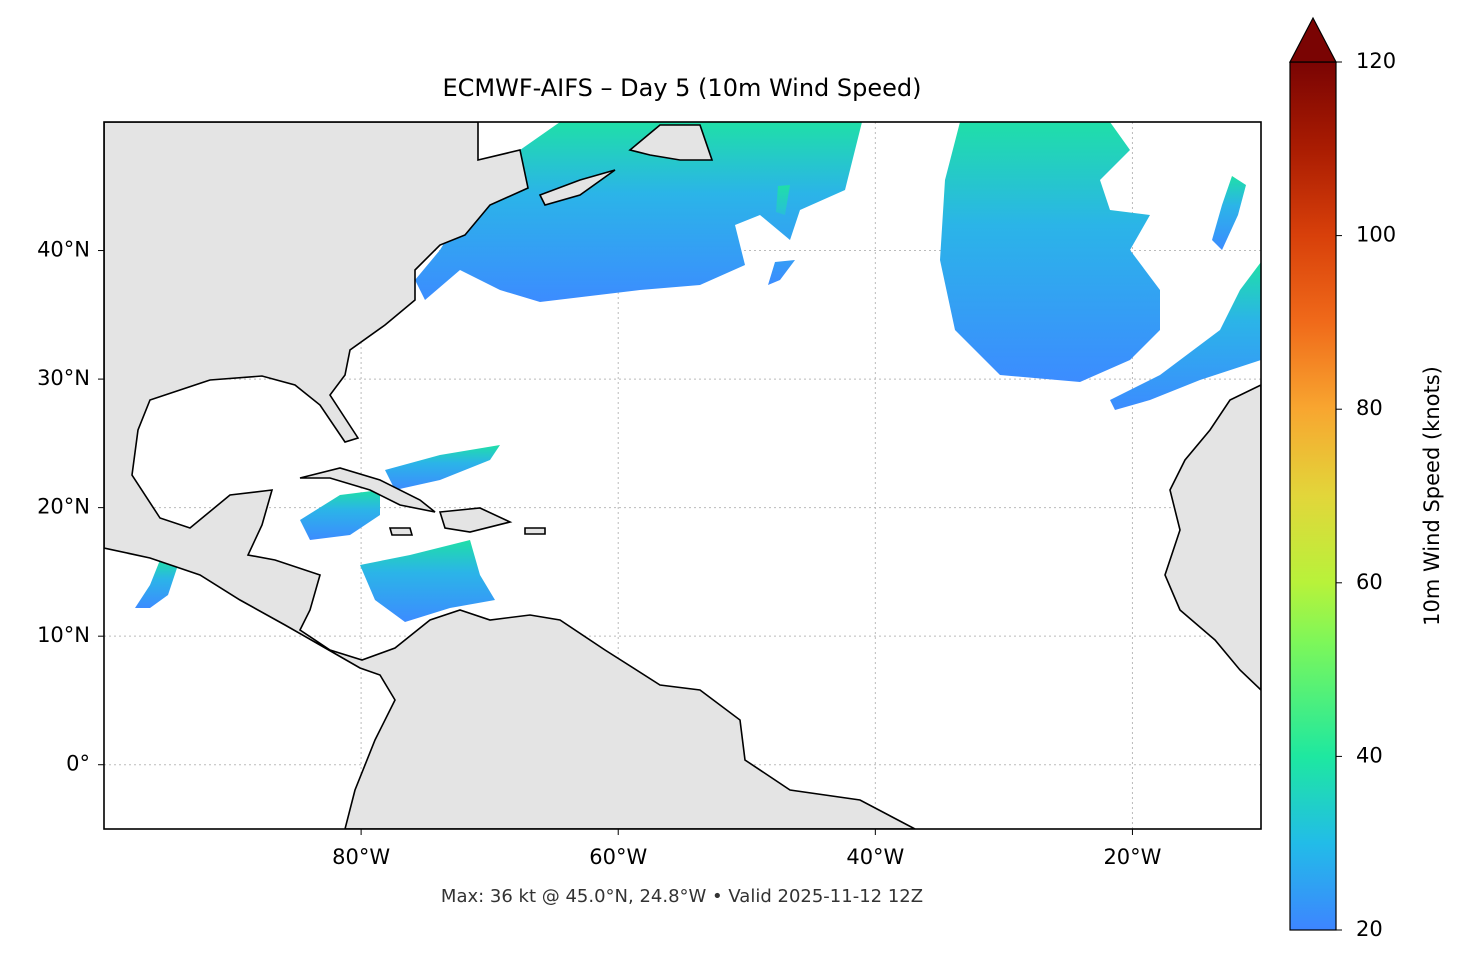  I want to click on colorbar-tick-label: 80, so click(1369, 408).